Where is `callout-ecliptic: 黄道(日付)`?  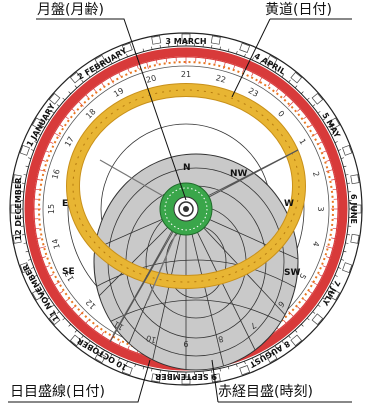
callout-ecliptic: 黄道(日付) is located at coordinates (298, 10).